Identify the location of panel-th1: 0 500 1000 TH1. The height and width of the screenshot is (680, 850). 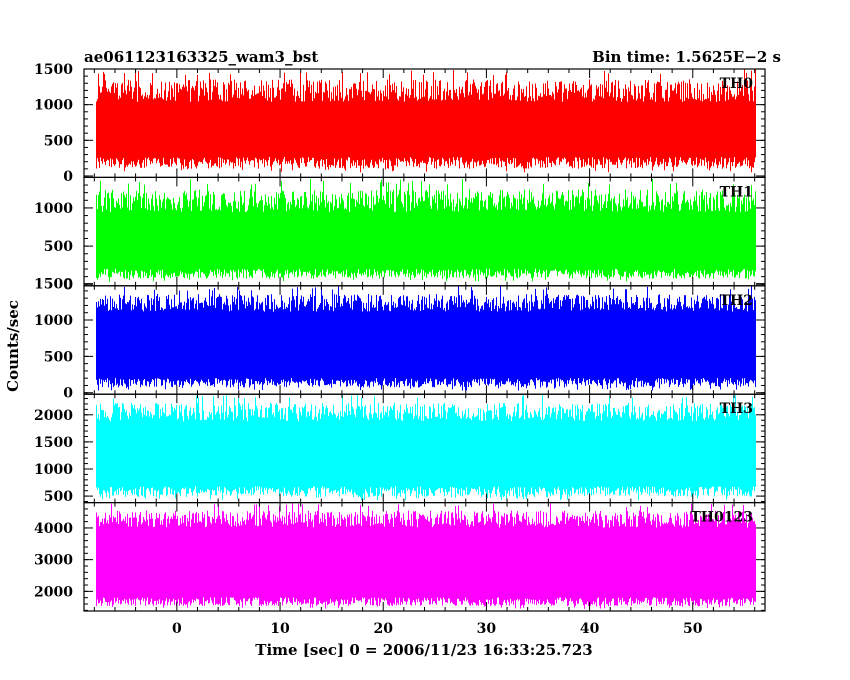
(400, 234).